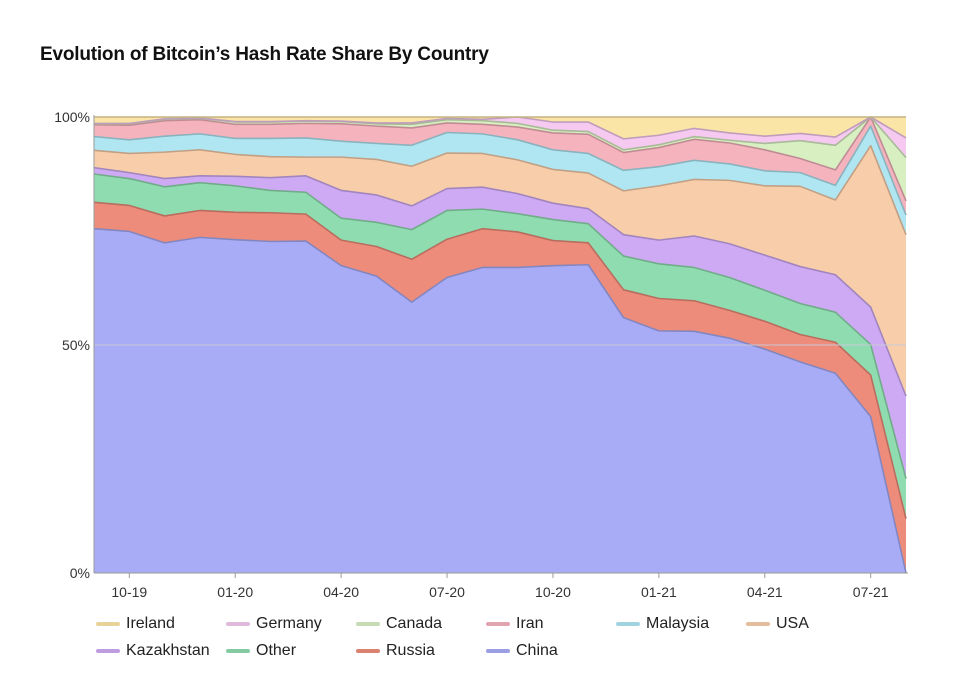 This screenshot has height=683, width=972. I want to click on legend-label: Germany, so click(289, 623).